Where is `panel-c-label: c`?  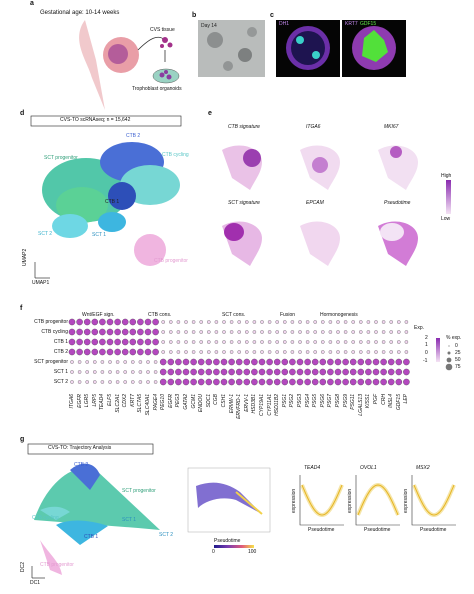 panel-c-label: c is located at coordinates (272, 15).